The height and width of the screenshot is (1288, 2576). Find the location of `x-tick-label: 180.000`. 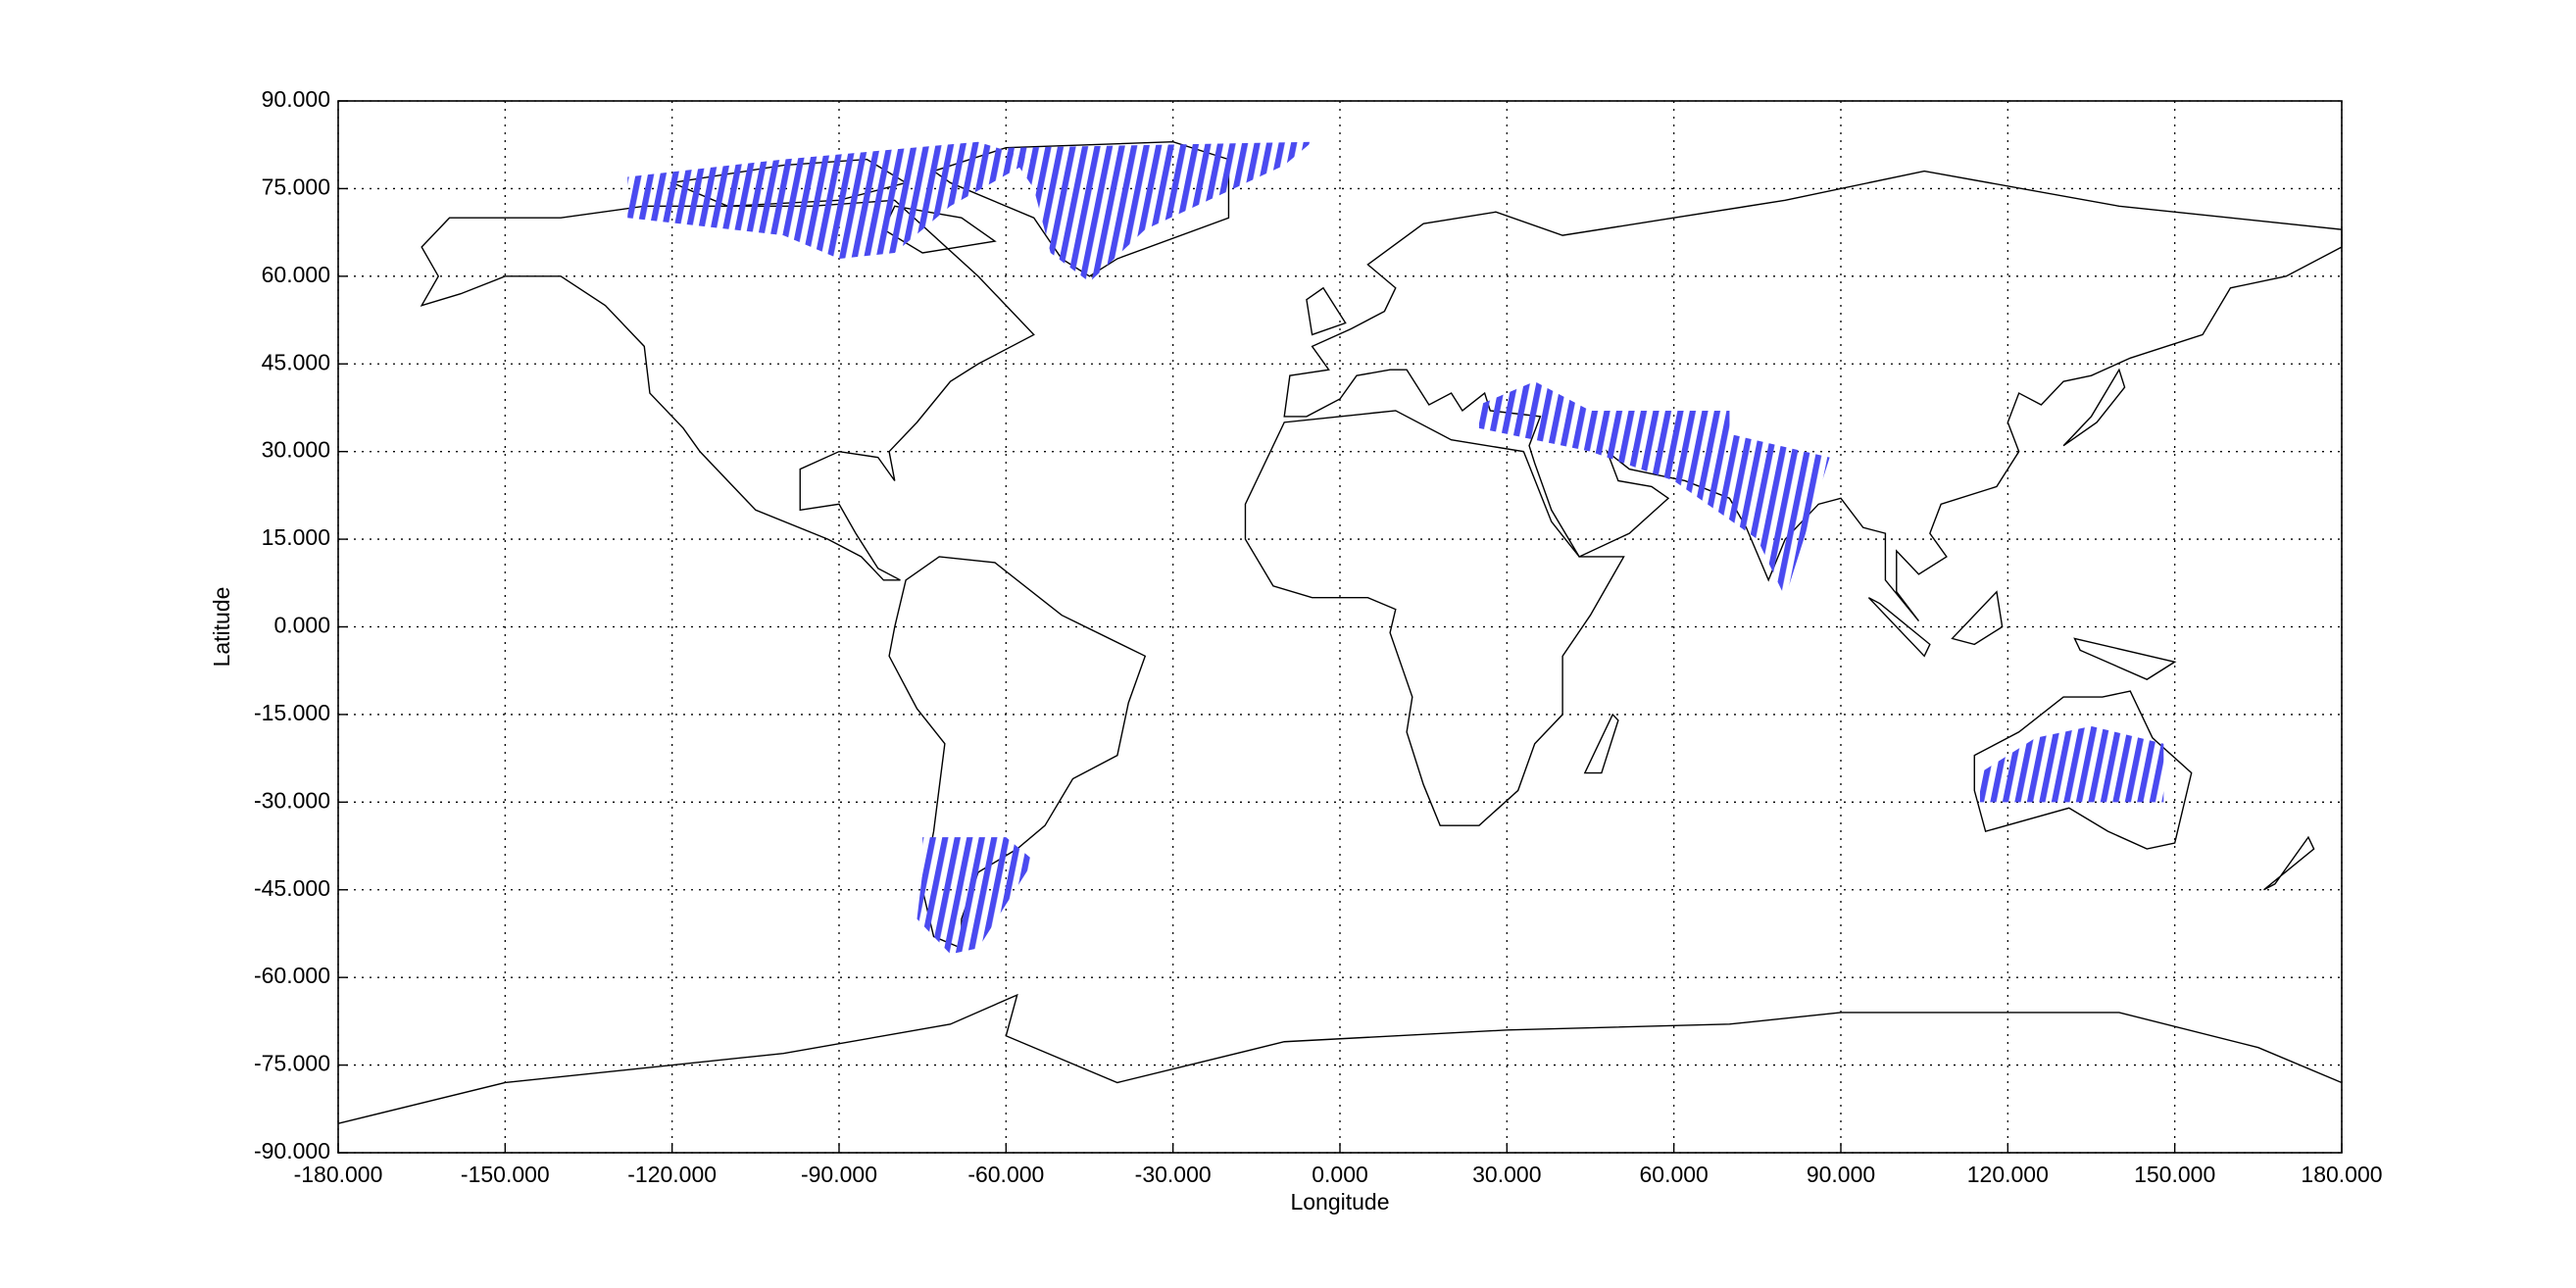

x-tick-label: 180.000 is located at coordinates (2341, 1174).